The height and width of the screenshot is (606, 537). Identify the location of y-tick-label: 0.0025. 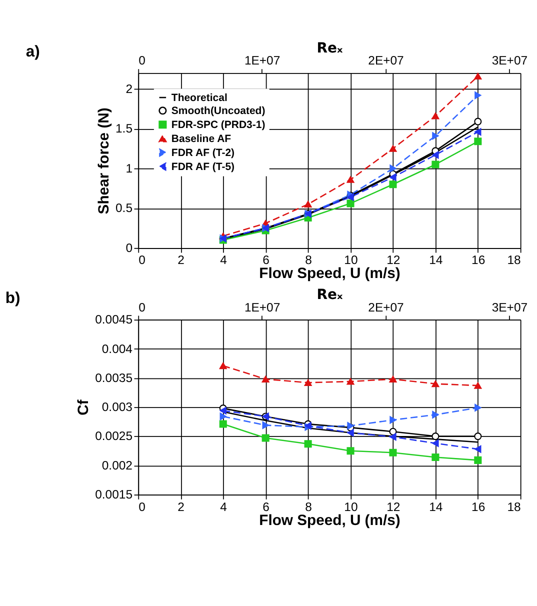
(114, 436).